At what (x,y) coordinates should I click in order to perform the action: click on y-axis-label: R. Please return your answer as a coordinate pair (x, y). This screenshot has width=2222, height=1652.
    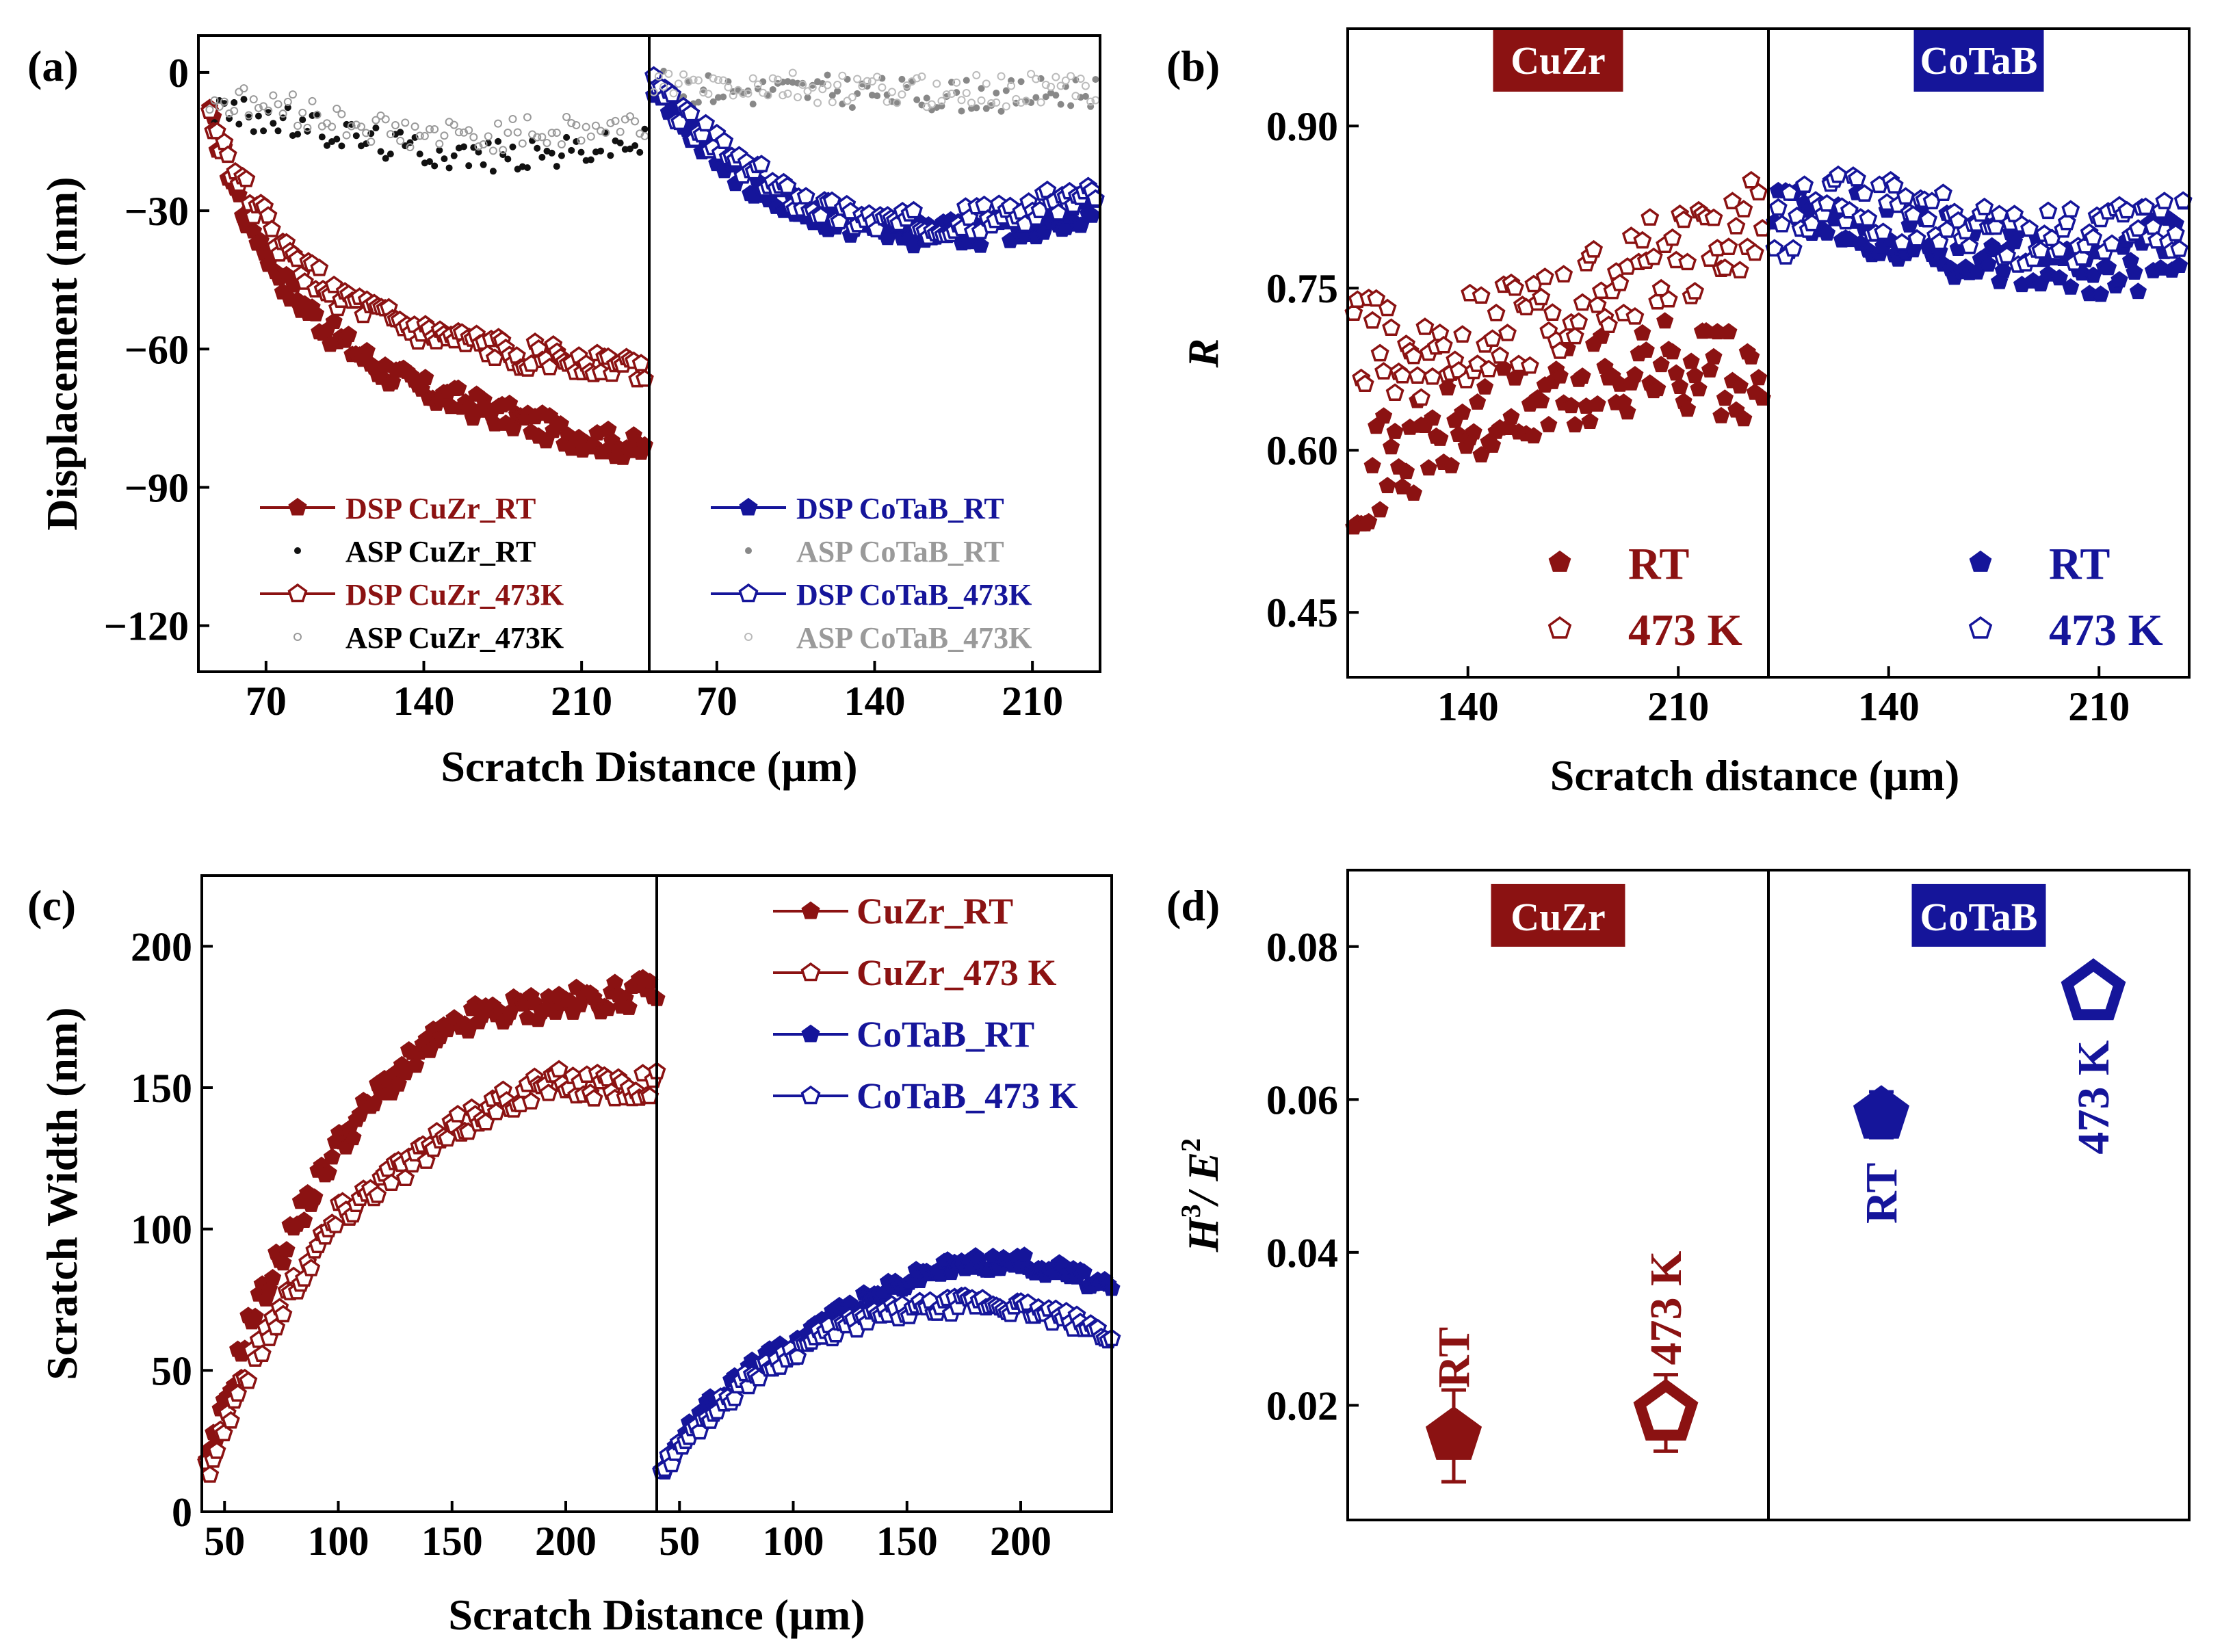
    Looking at the image, I should click on (1203, 354).